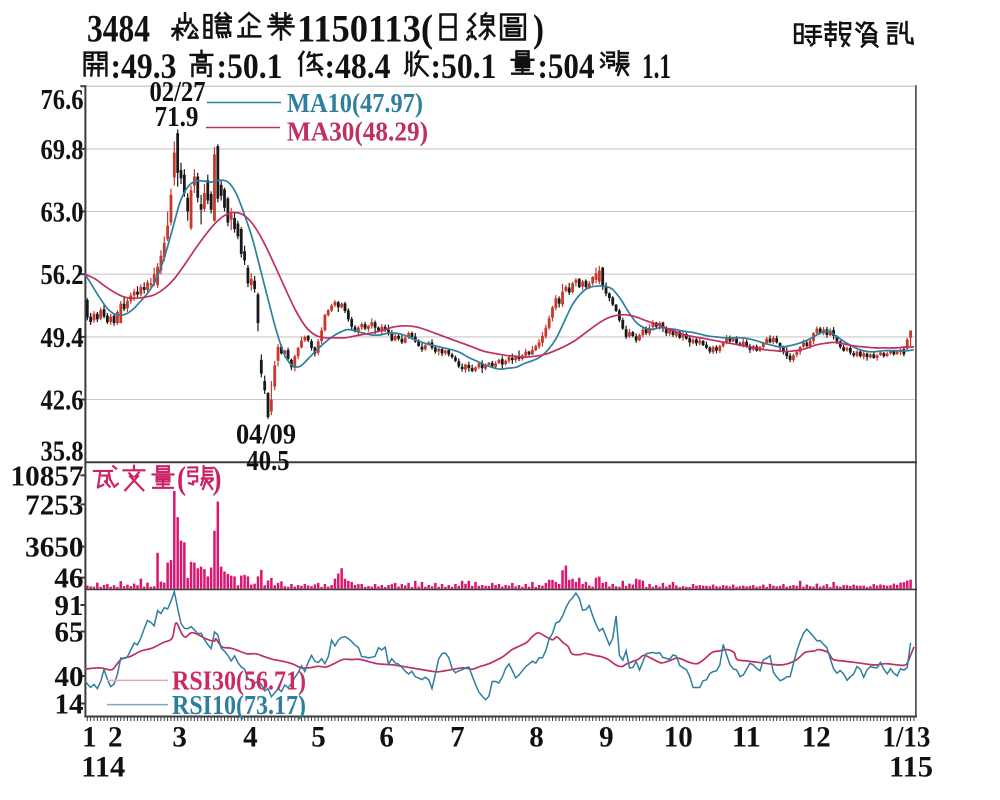  I want to click on svg-text: 11, so click(746, 738).